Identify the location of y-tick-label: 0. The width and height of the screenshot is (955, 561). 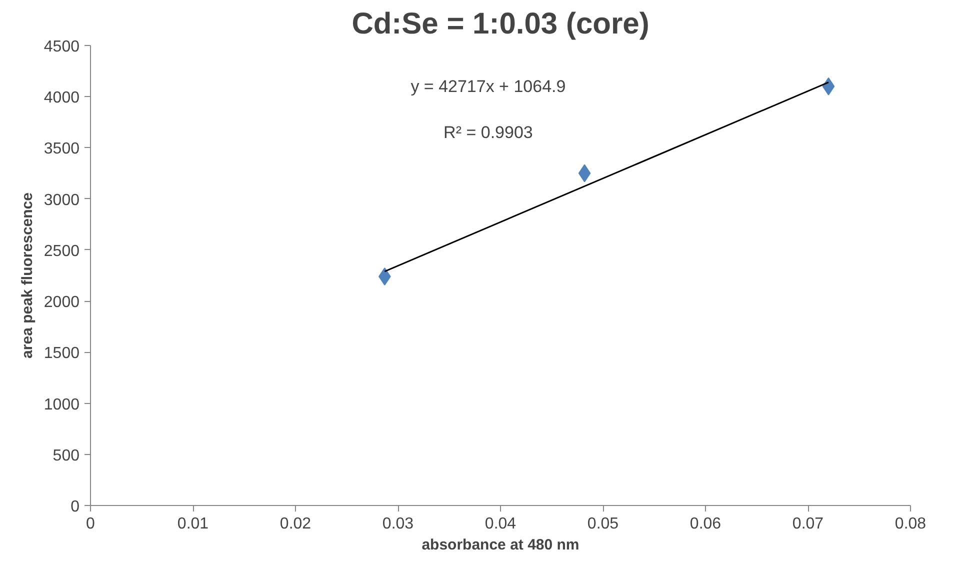
(75, 507).